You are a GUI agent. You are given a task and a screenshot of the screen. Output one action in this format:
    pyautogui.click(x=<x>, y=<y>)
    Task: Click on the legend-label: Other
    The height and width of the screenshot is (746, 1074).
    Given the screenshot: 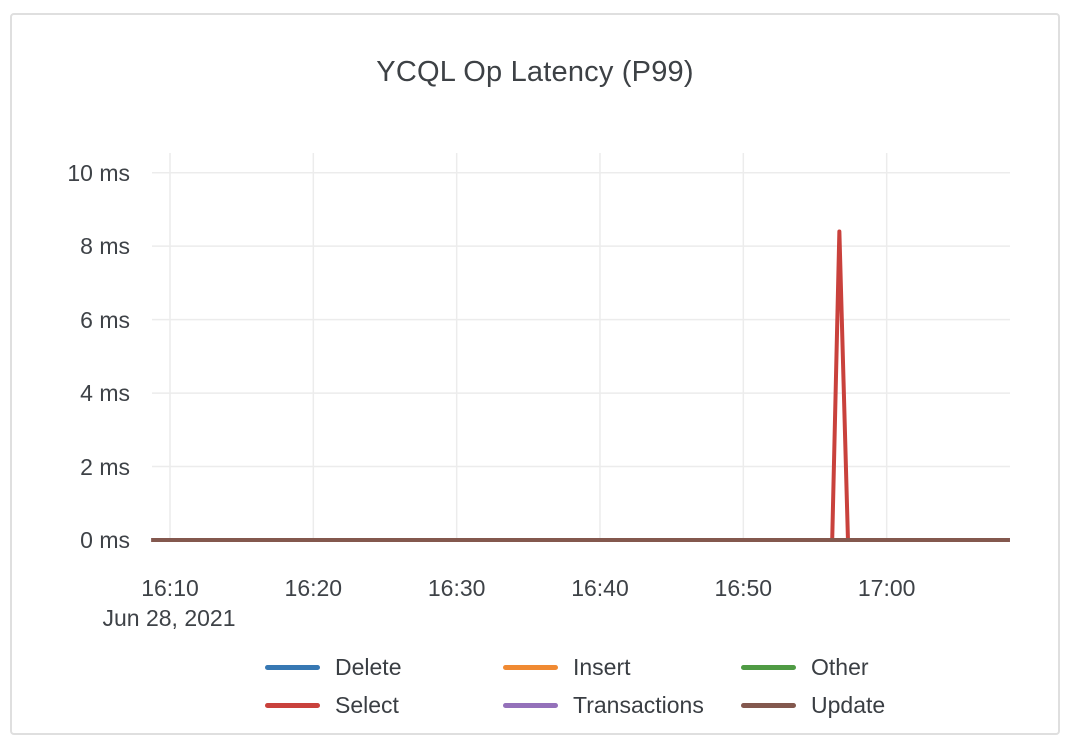 What is the action you would take?
    pyautogui.click(x=840, y=666)
    